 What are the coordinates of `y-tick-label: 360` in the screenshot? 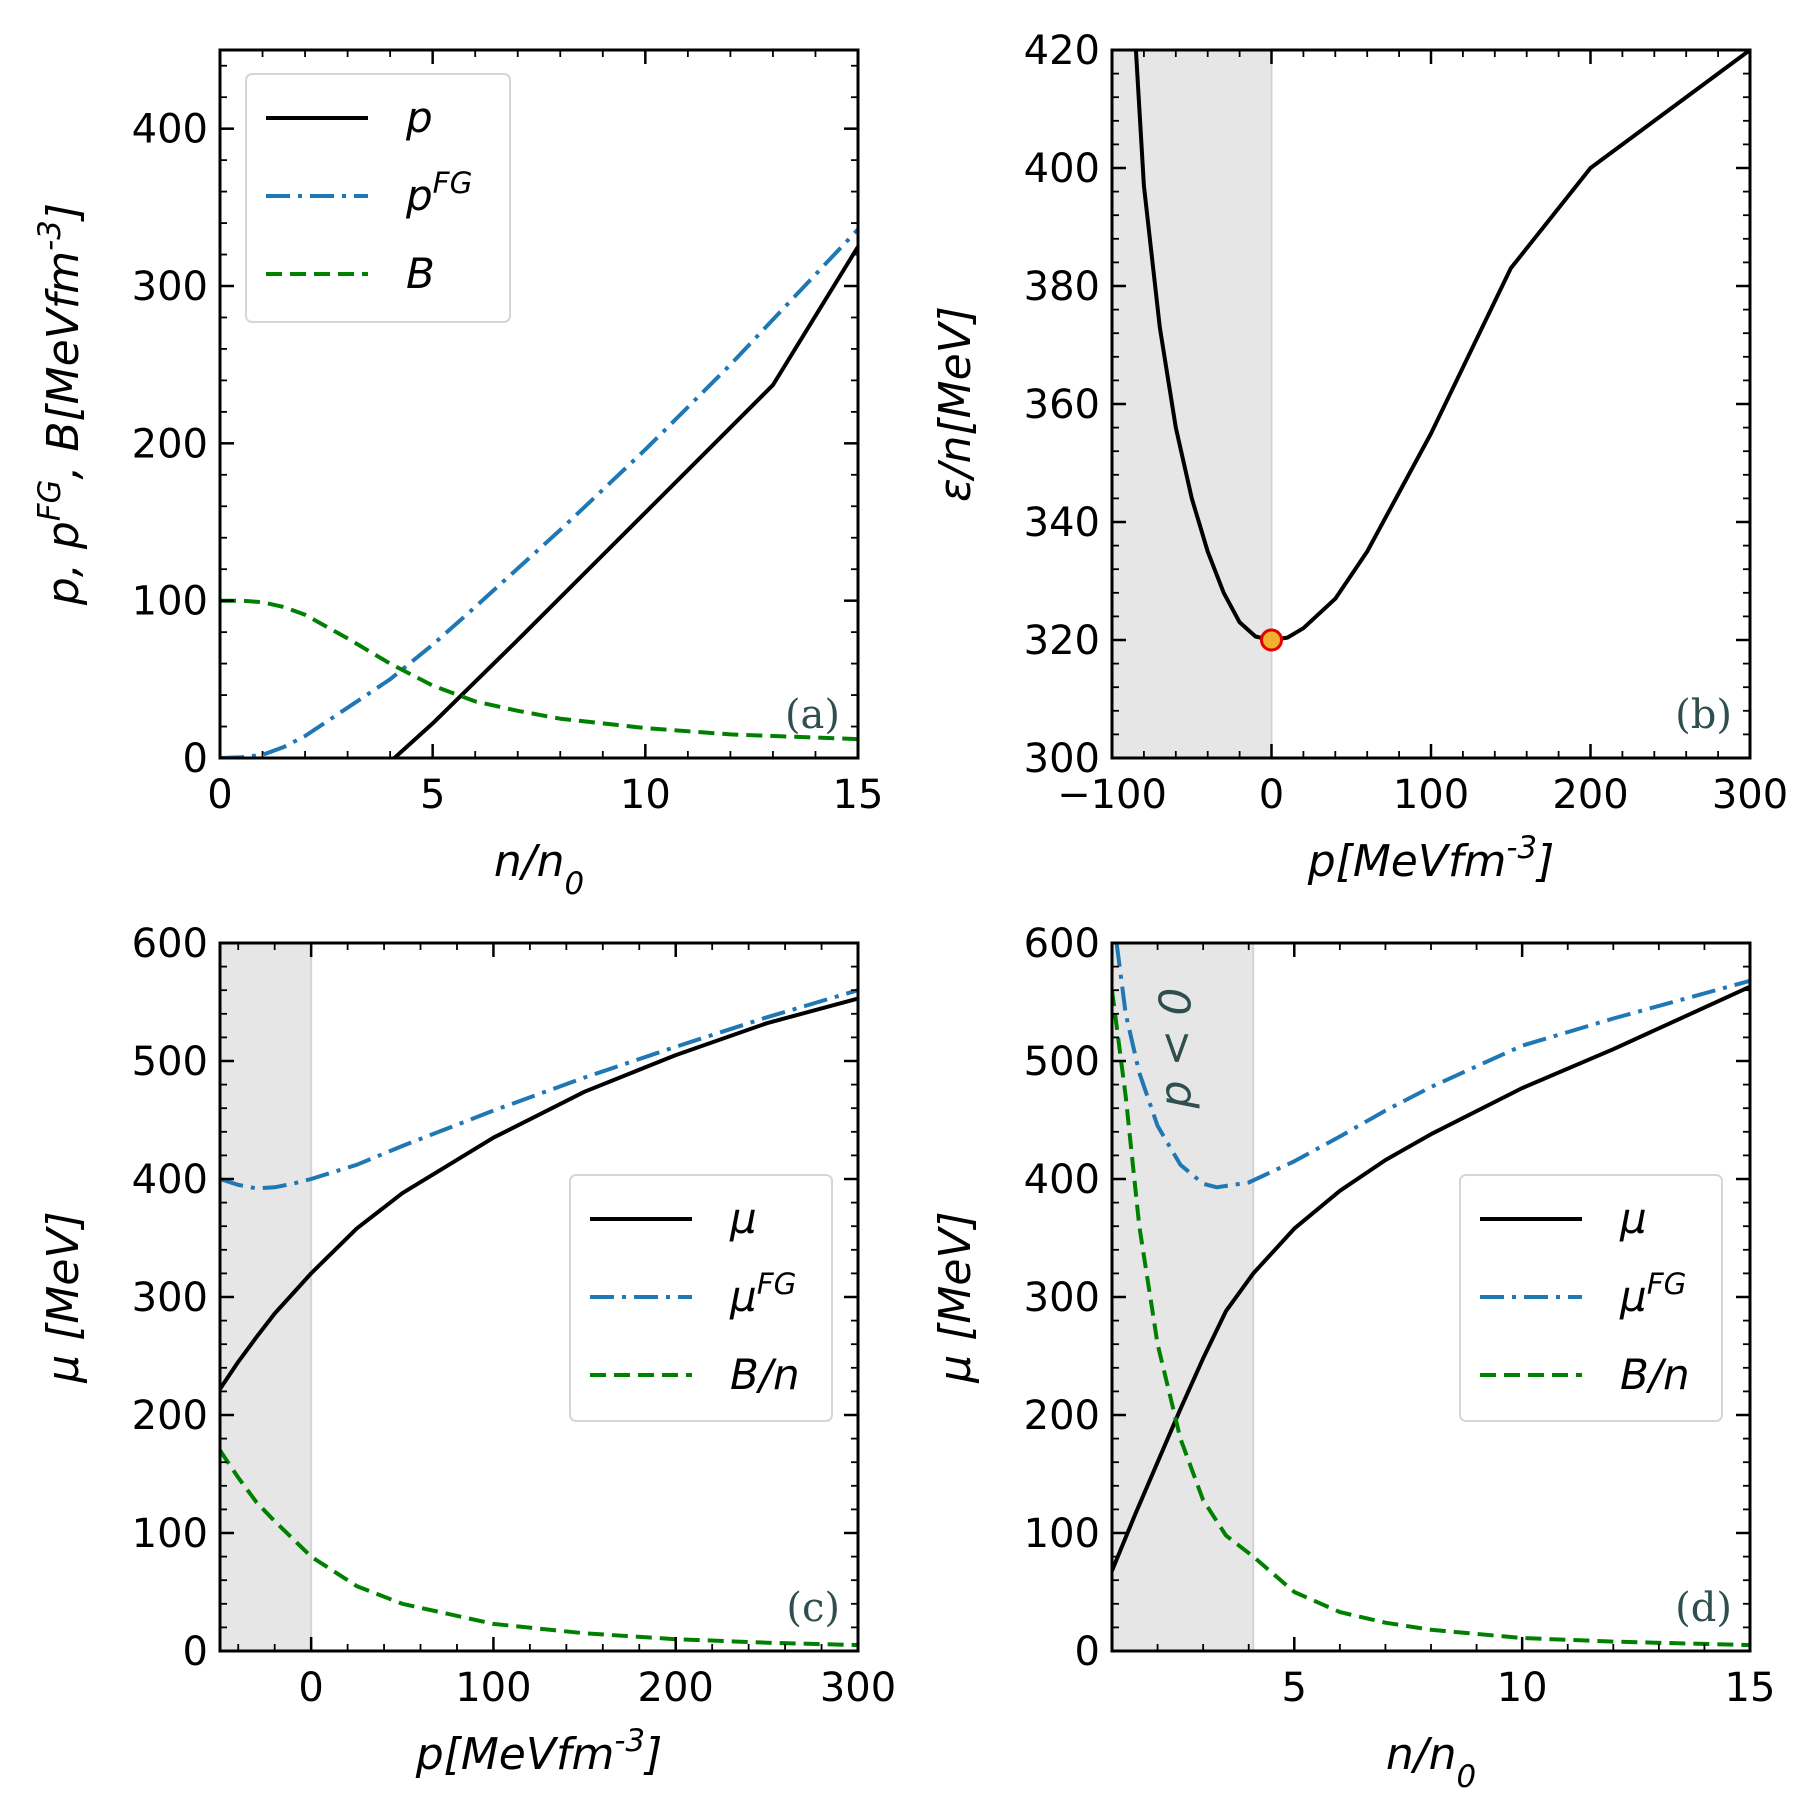 It's located at (1062, 405).